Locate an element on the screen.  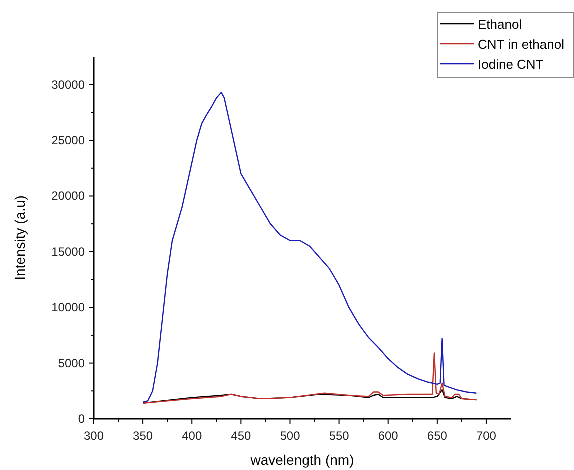
legend-label: CNT in ethanol is located at coordinates (521, 44).